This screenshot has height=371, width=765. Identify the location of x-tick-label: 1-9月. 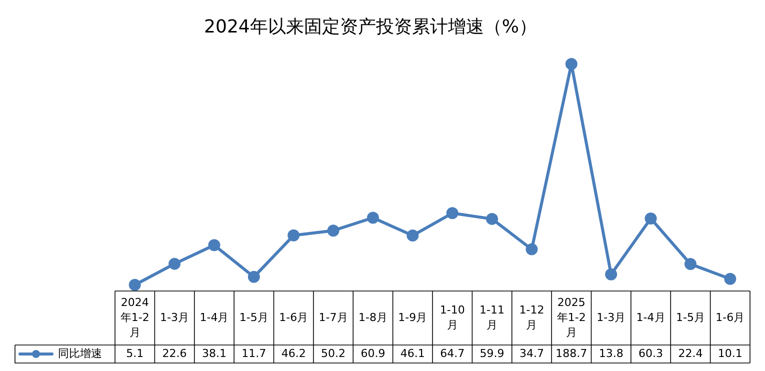
(413, 317).